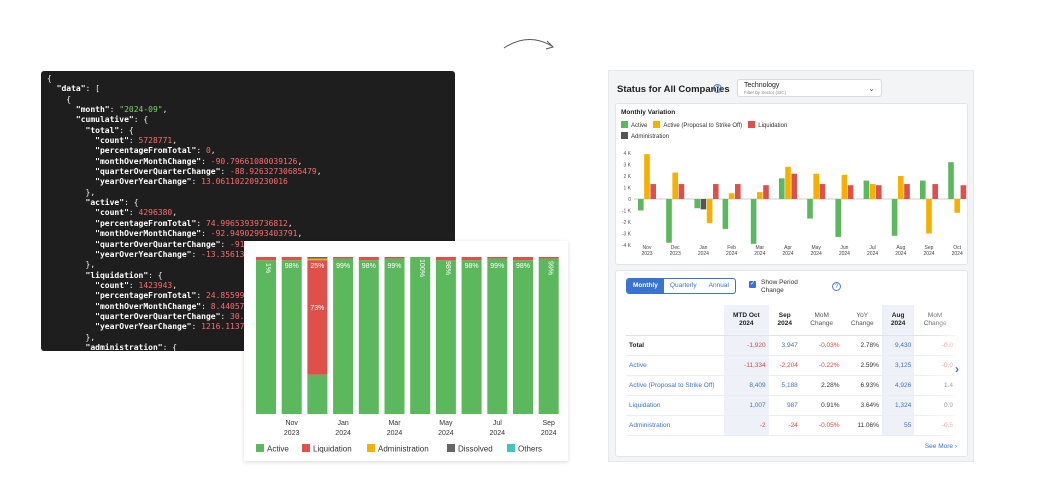  I want to click on column-header: Sep 2024, so click(784, 320).